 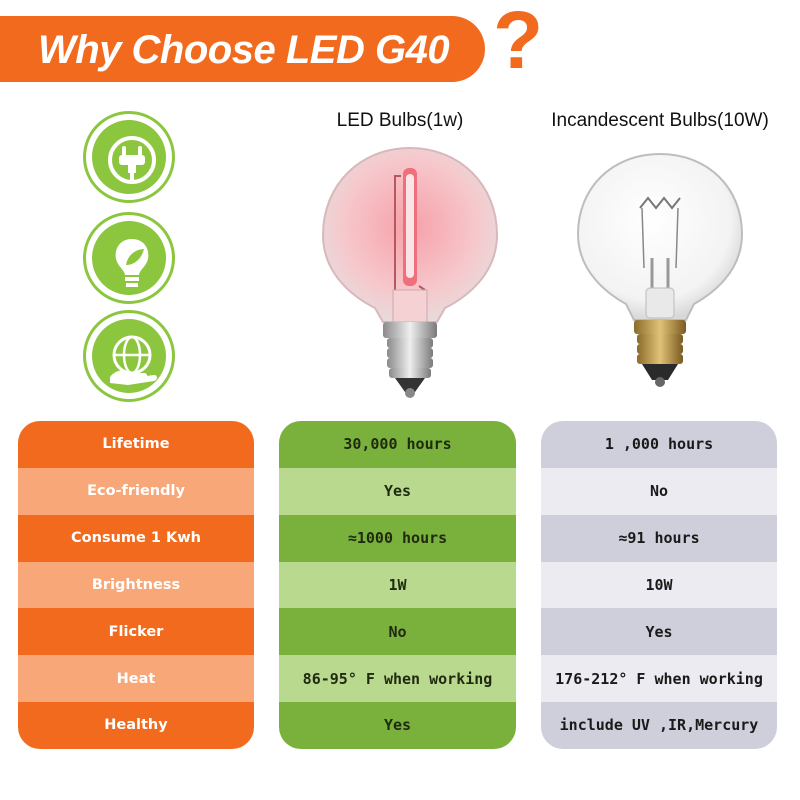 I want to click on label-flicker: Flicker, so click(x=136, y=632).